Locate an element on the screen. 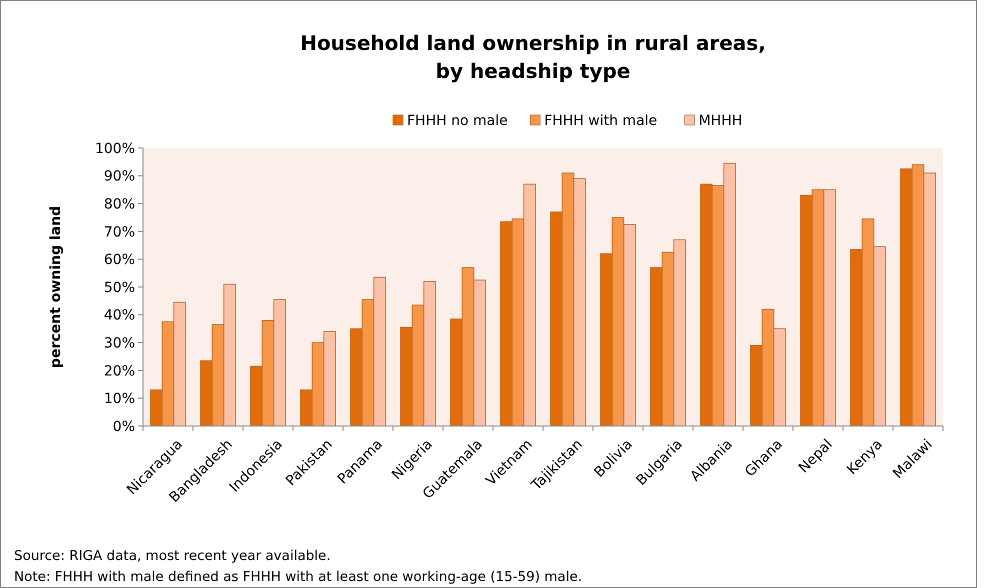 Image resolution: width=987 pixels, height=588 pixels. source-note: Source: RIGA data, most recent year available. is located at coordinates (172, 556).